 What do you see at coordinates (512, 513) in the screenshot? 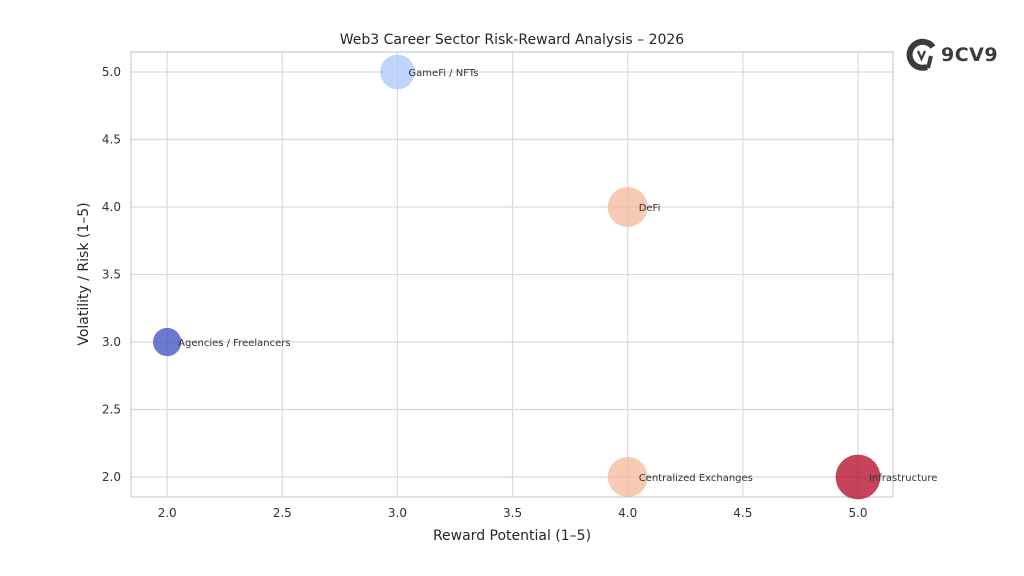
I see `x-tick-label: 3.5` at bounding box center [512, 513].